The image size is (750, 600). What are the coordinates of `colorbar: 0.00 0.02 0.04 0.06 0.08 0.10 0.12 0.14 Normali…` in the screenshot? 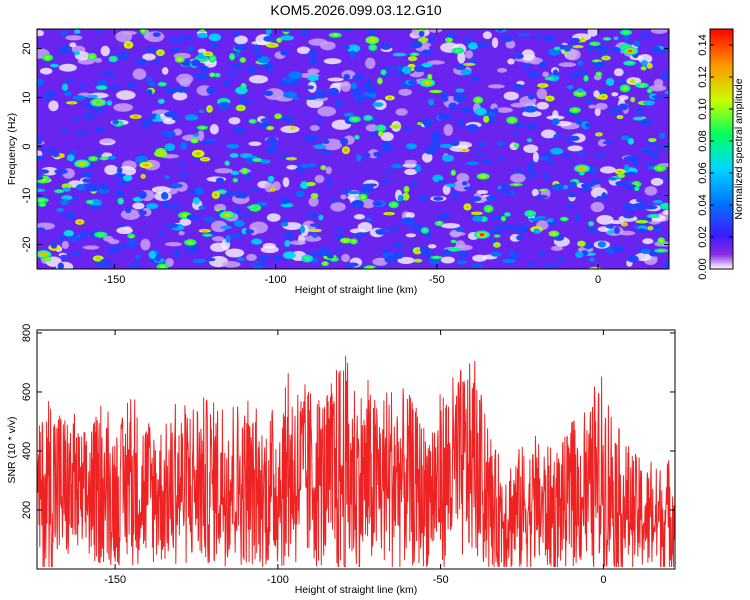 It's located at (721, 154).